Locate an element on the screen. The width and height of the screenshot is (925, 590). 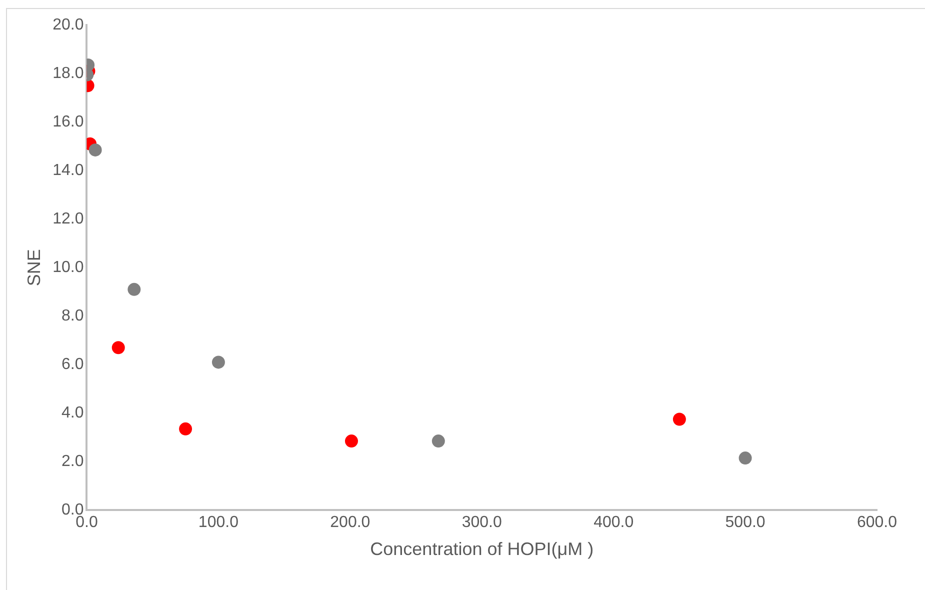
x-tick-label: 200.0 is located at coordinates (350, 523).